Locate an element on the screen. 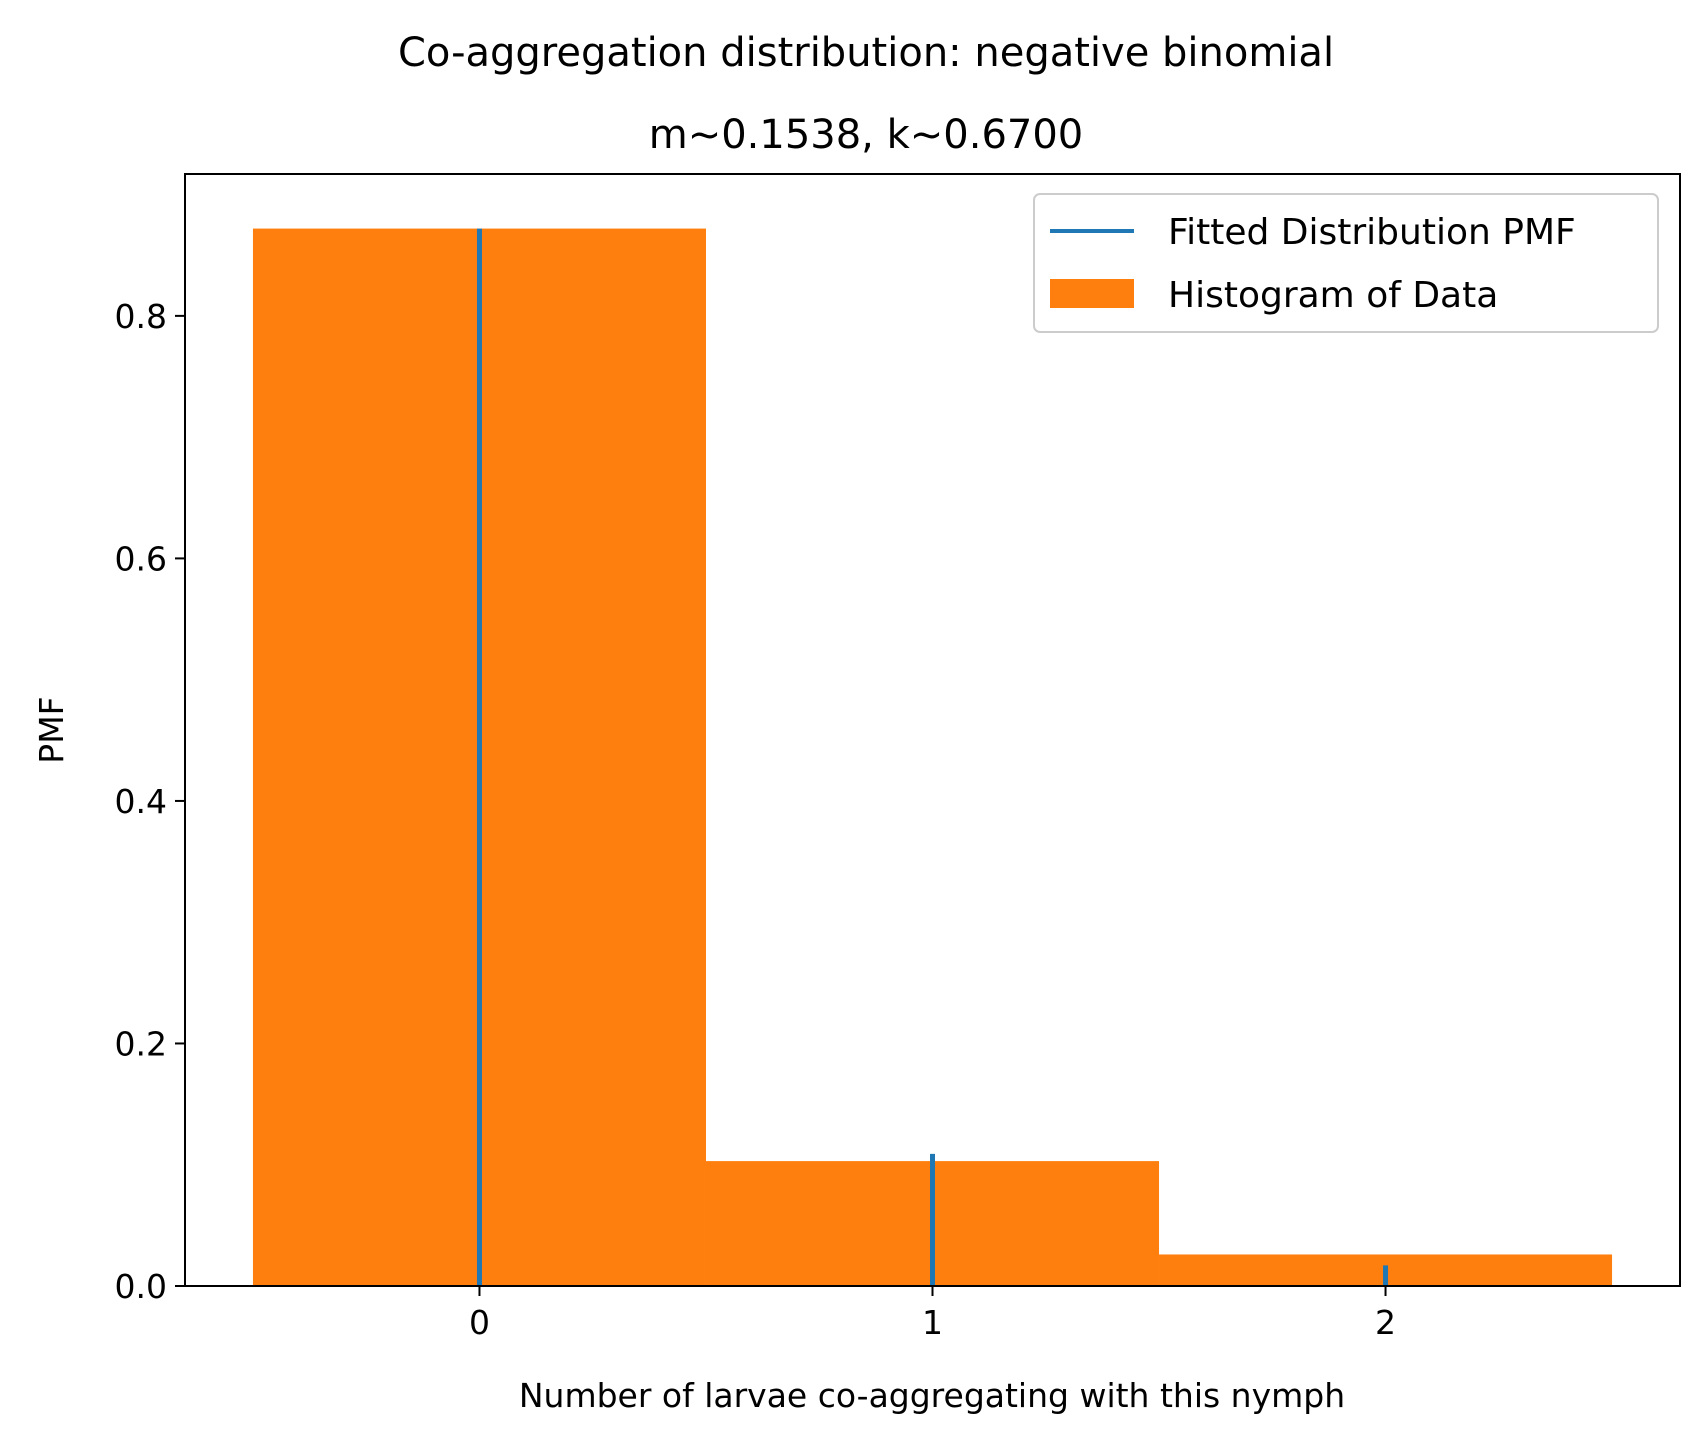  legend-swatch-histogram is located at coordinates (1092, 293).